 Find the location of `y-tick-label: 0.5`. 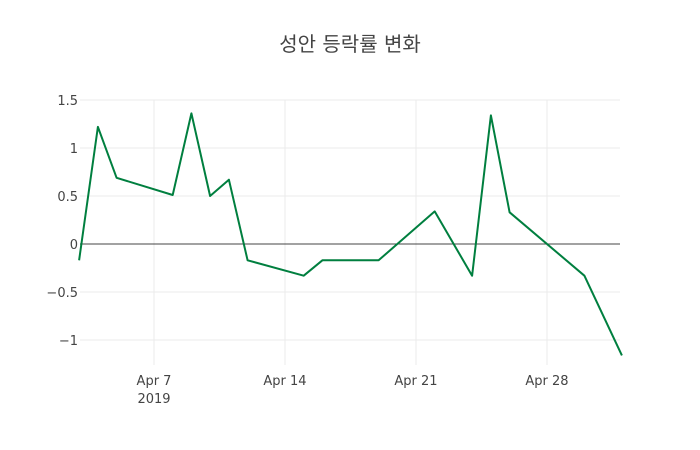

y-tick-label: 0.5 is located at coordinates (67, 197).